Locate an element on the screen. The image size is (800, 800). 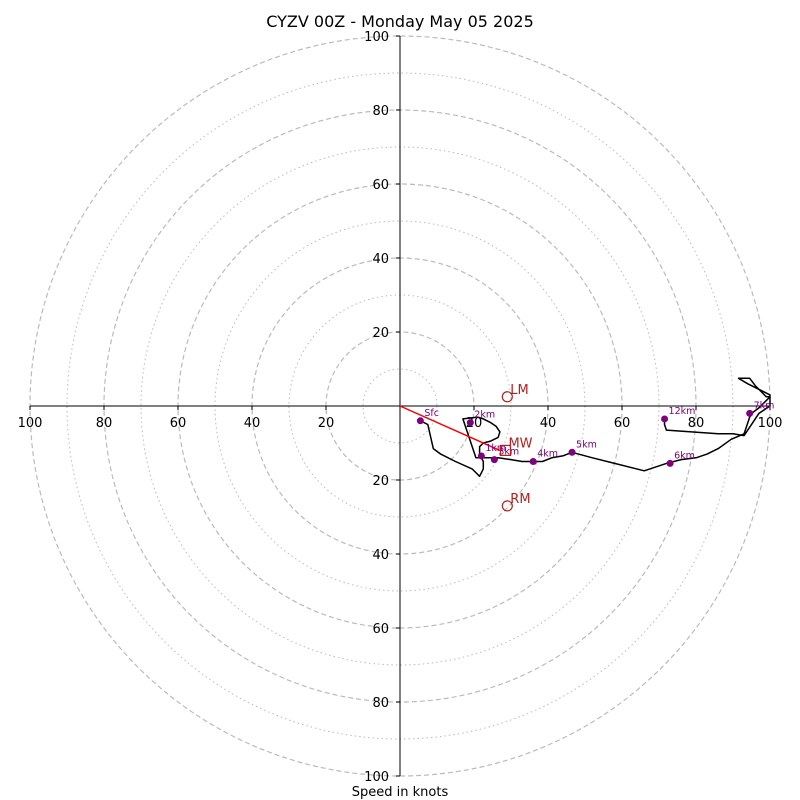
x-axis-label: Speed in knots is located at coordinates (400, 792).